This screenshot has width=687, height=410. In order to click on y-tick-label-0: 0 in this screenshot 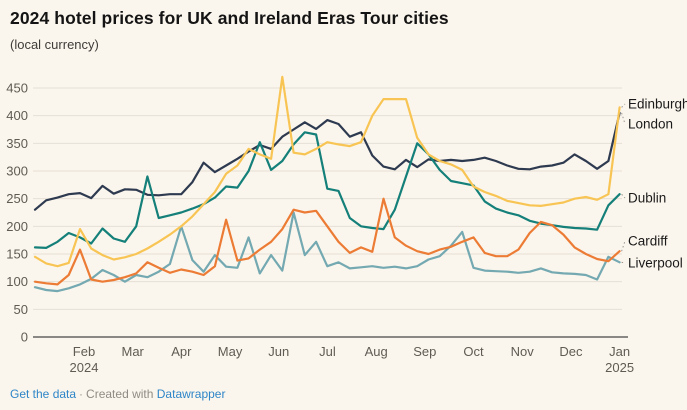, I will do `click(24, 337)`.